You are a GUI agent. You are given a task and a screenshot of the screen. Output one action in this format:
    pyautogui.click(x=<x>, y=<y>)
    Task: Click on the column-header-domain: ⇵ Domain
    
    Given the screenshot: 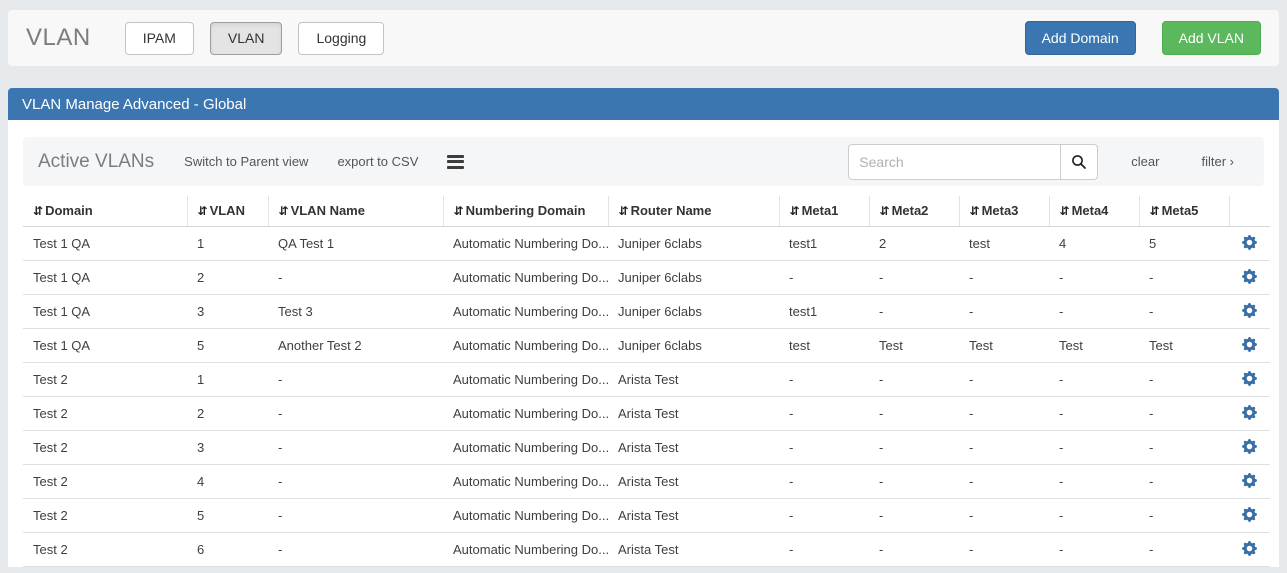 What is the action you would take?
    pyautogui.click(x=105, y=211)
    